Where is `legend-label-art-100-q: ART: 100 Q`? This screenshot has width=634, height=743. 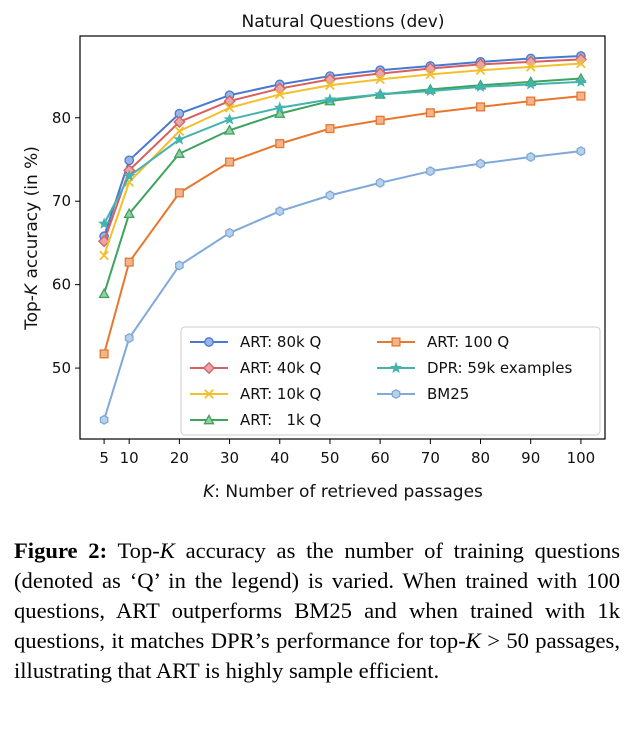 legend-label-art-100-q: ART: 100 Q is located at coordinates (468, 342).